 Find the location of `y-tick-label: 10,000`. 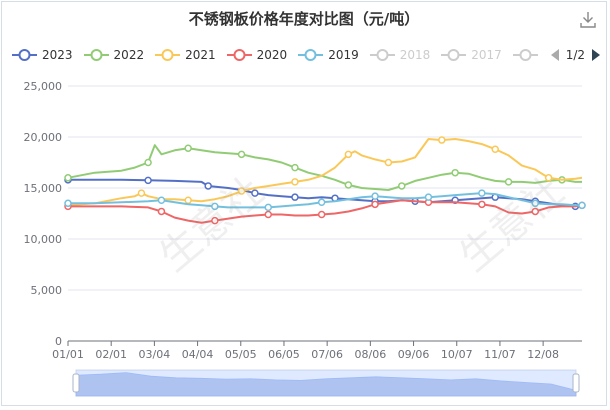

y-tick-label: 10,000 is located at coordinates (43, 239).